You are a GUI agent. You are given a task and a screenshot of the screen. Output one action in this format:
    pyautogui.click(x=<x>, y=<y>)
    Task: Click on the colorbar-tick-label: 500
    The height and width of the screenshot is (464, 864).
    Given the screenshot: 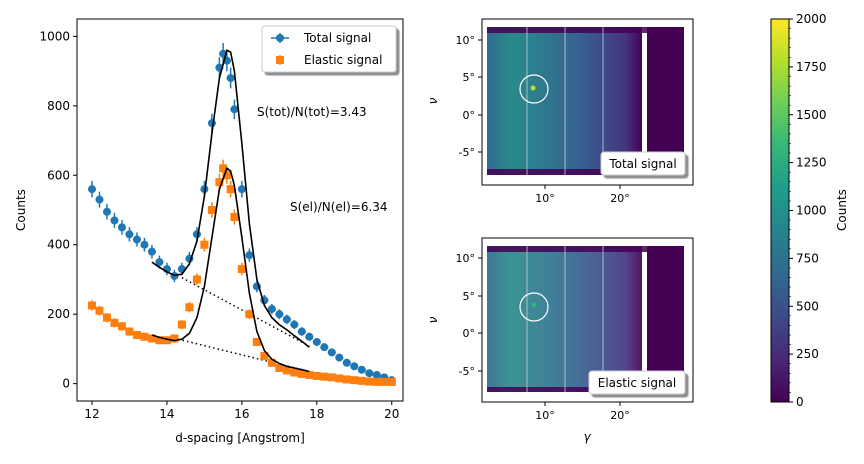 What is the action you would take?
    pyautogui.click(x=807, y=306)
    